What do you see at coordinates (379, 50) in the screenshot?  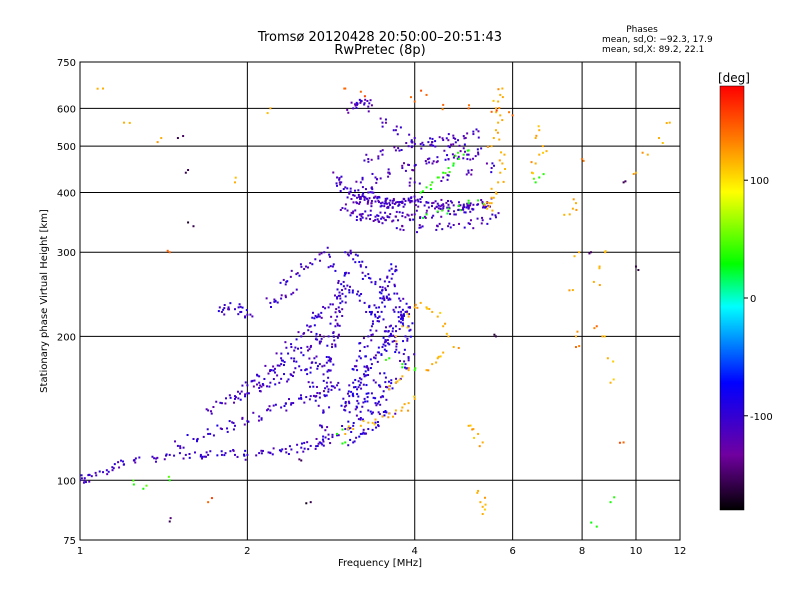 I see `chart-subtitle: RwPretec (8p)` at bounding box center [379, 50].